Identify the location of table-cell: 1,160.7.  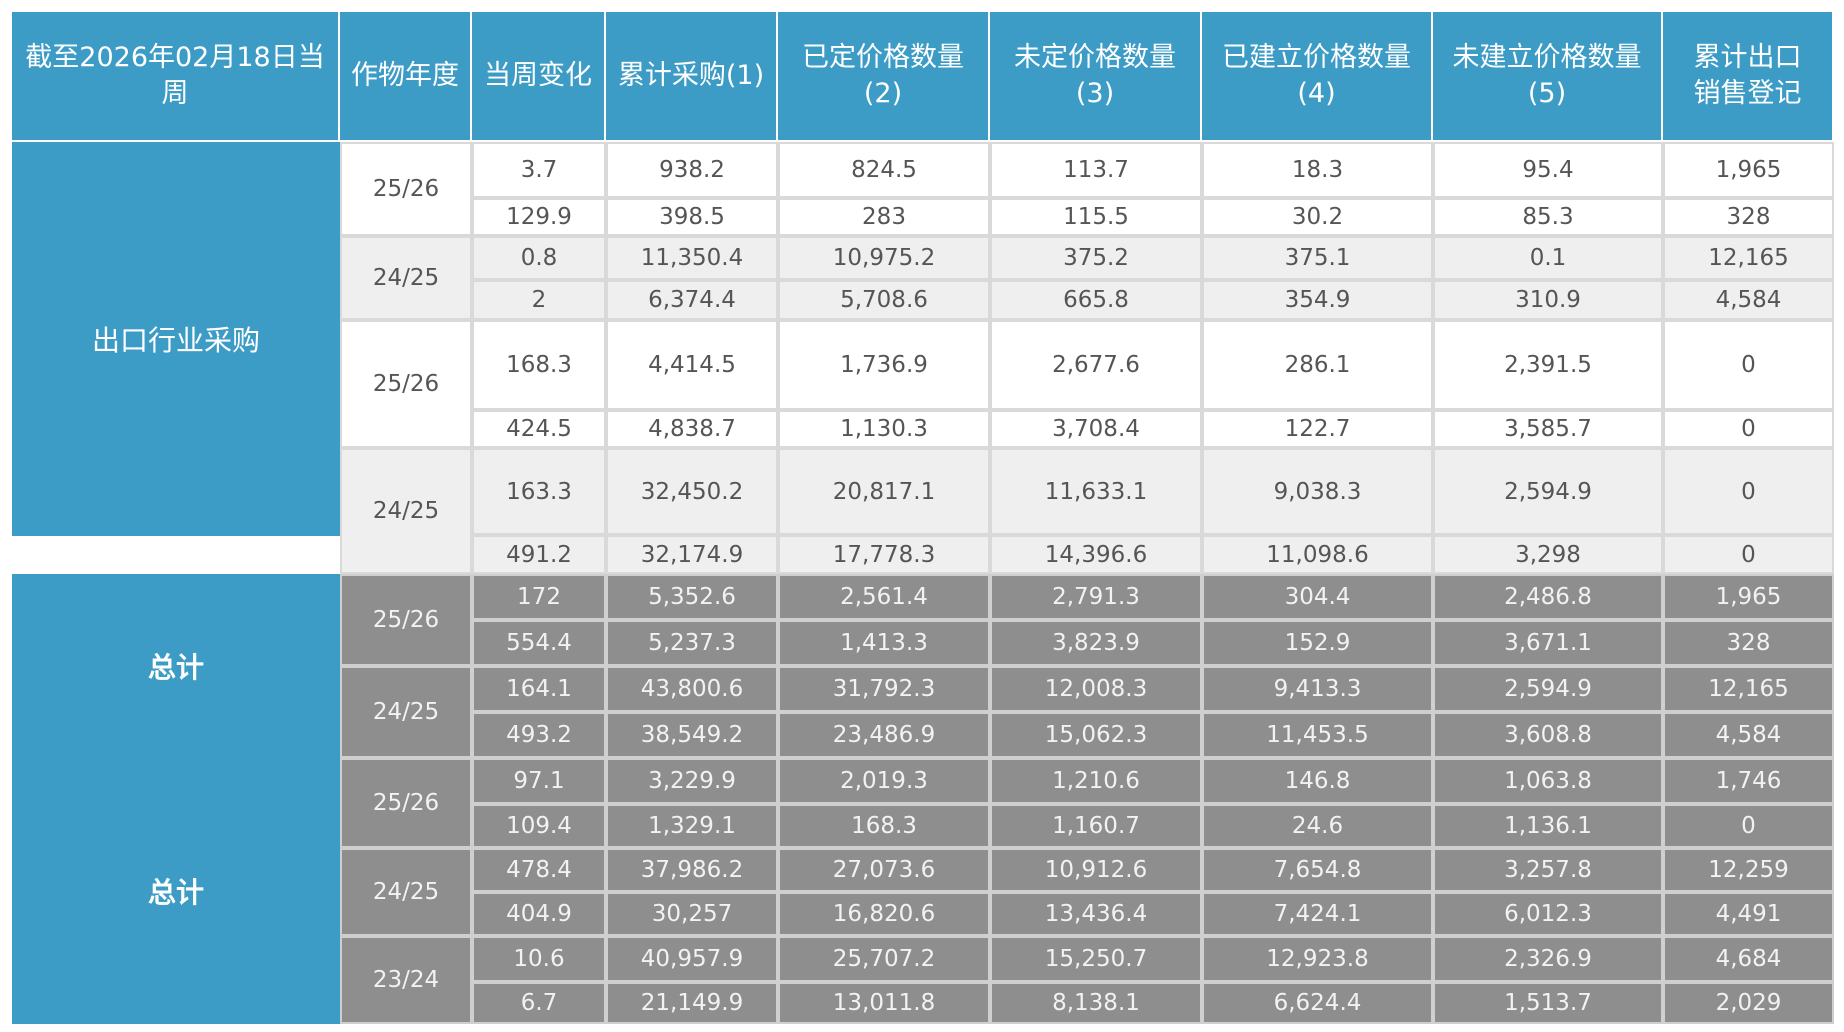
(1096, 826).